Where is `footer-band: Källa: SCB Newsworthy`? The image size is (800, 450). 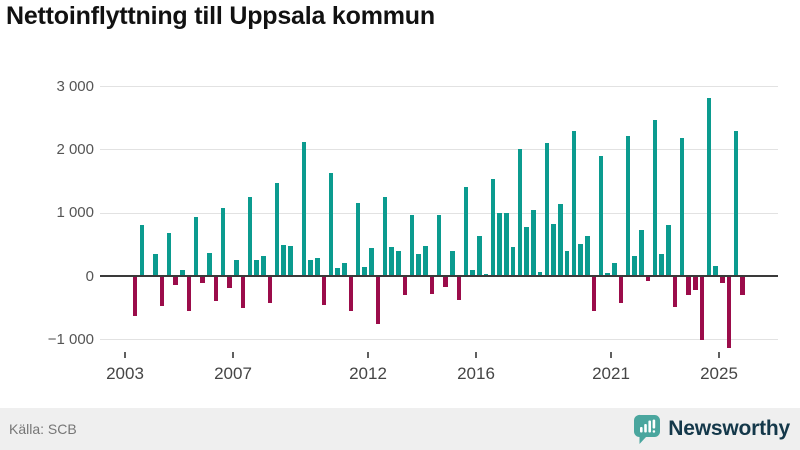 footer-band: Källa: SCB Newsworthy is located at coordinates (400, 429).